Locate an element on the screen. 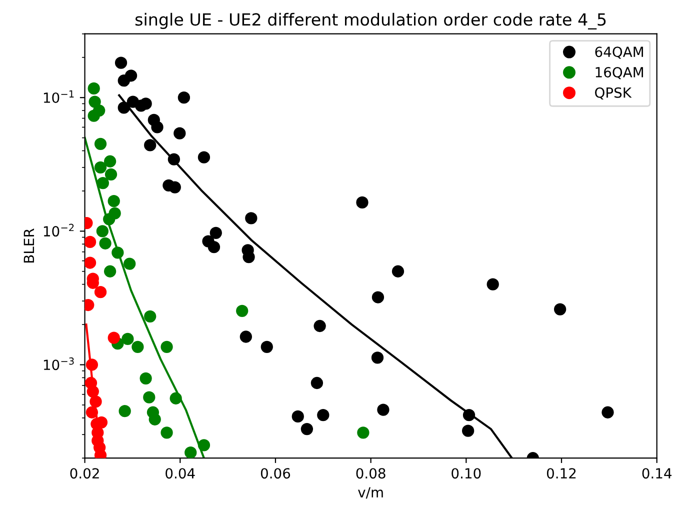 The height and width of the screenshot is (513, 673). x-tick-label: 0.08 is located at coordinates (371, 473).